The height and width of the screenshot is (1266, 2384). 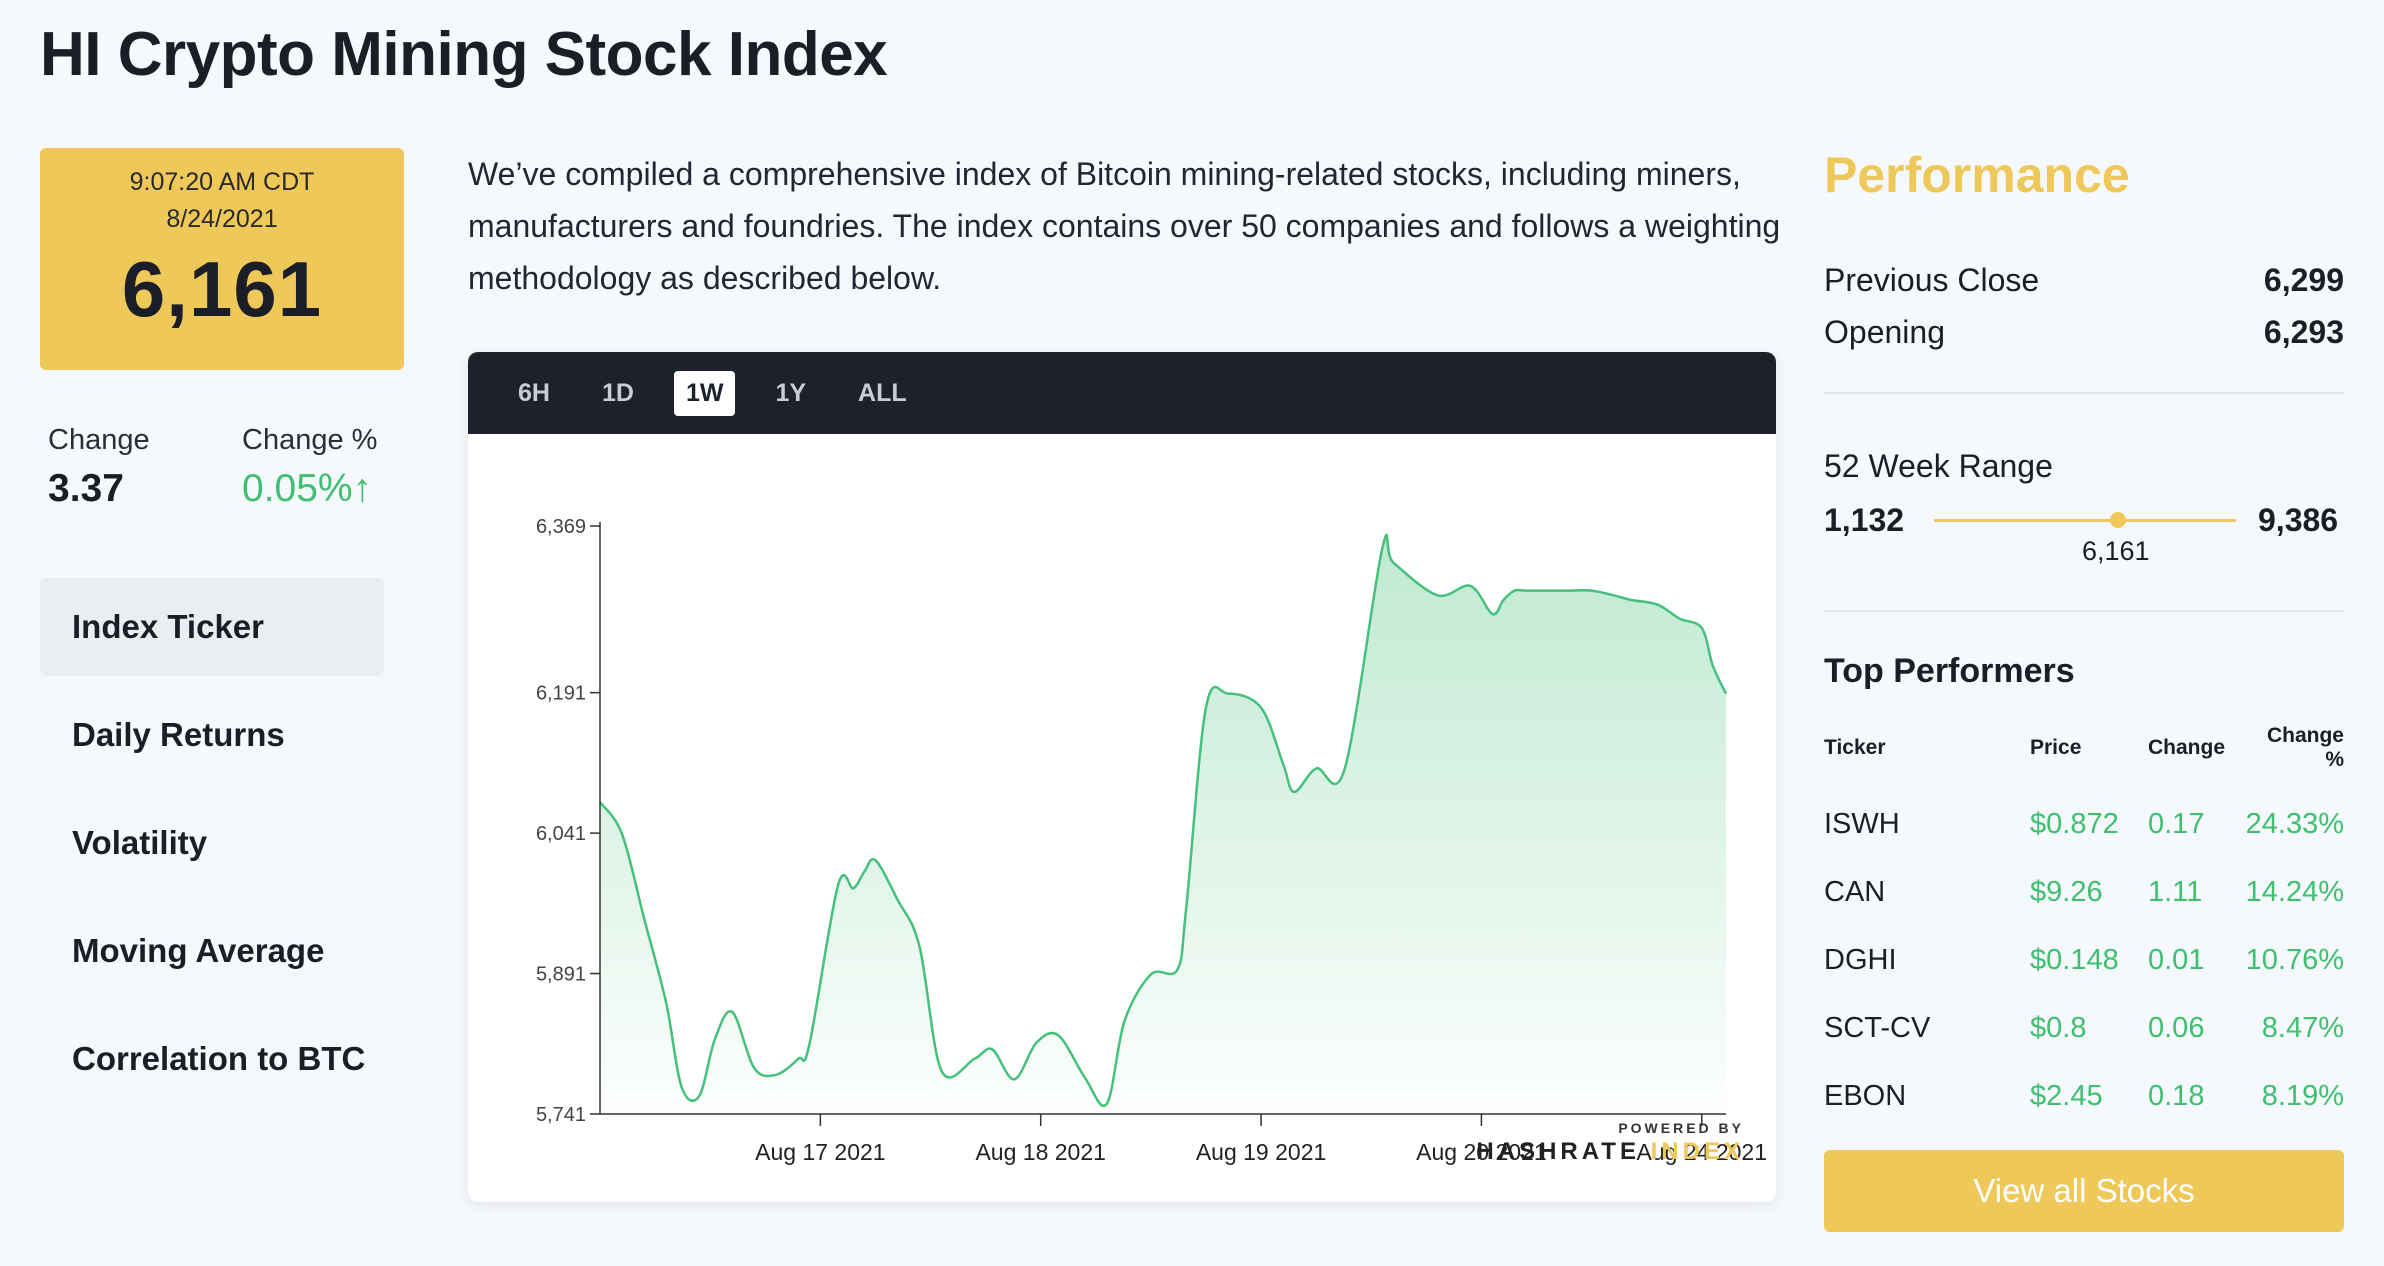 I want to click on price-date: 8/24/2021, so click(x=222, y=219).